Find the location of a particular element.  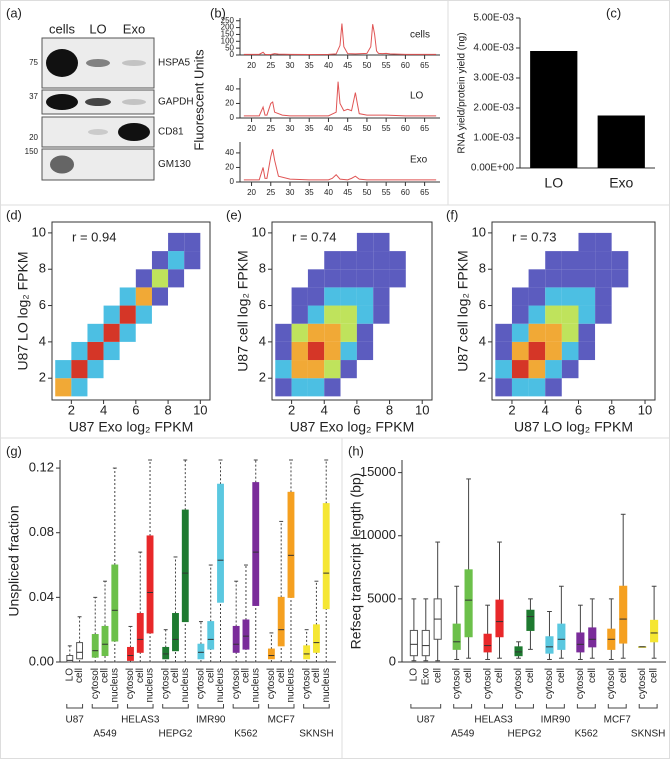

y-tick-label: 0 is located at coordinates (232, 117).